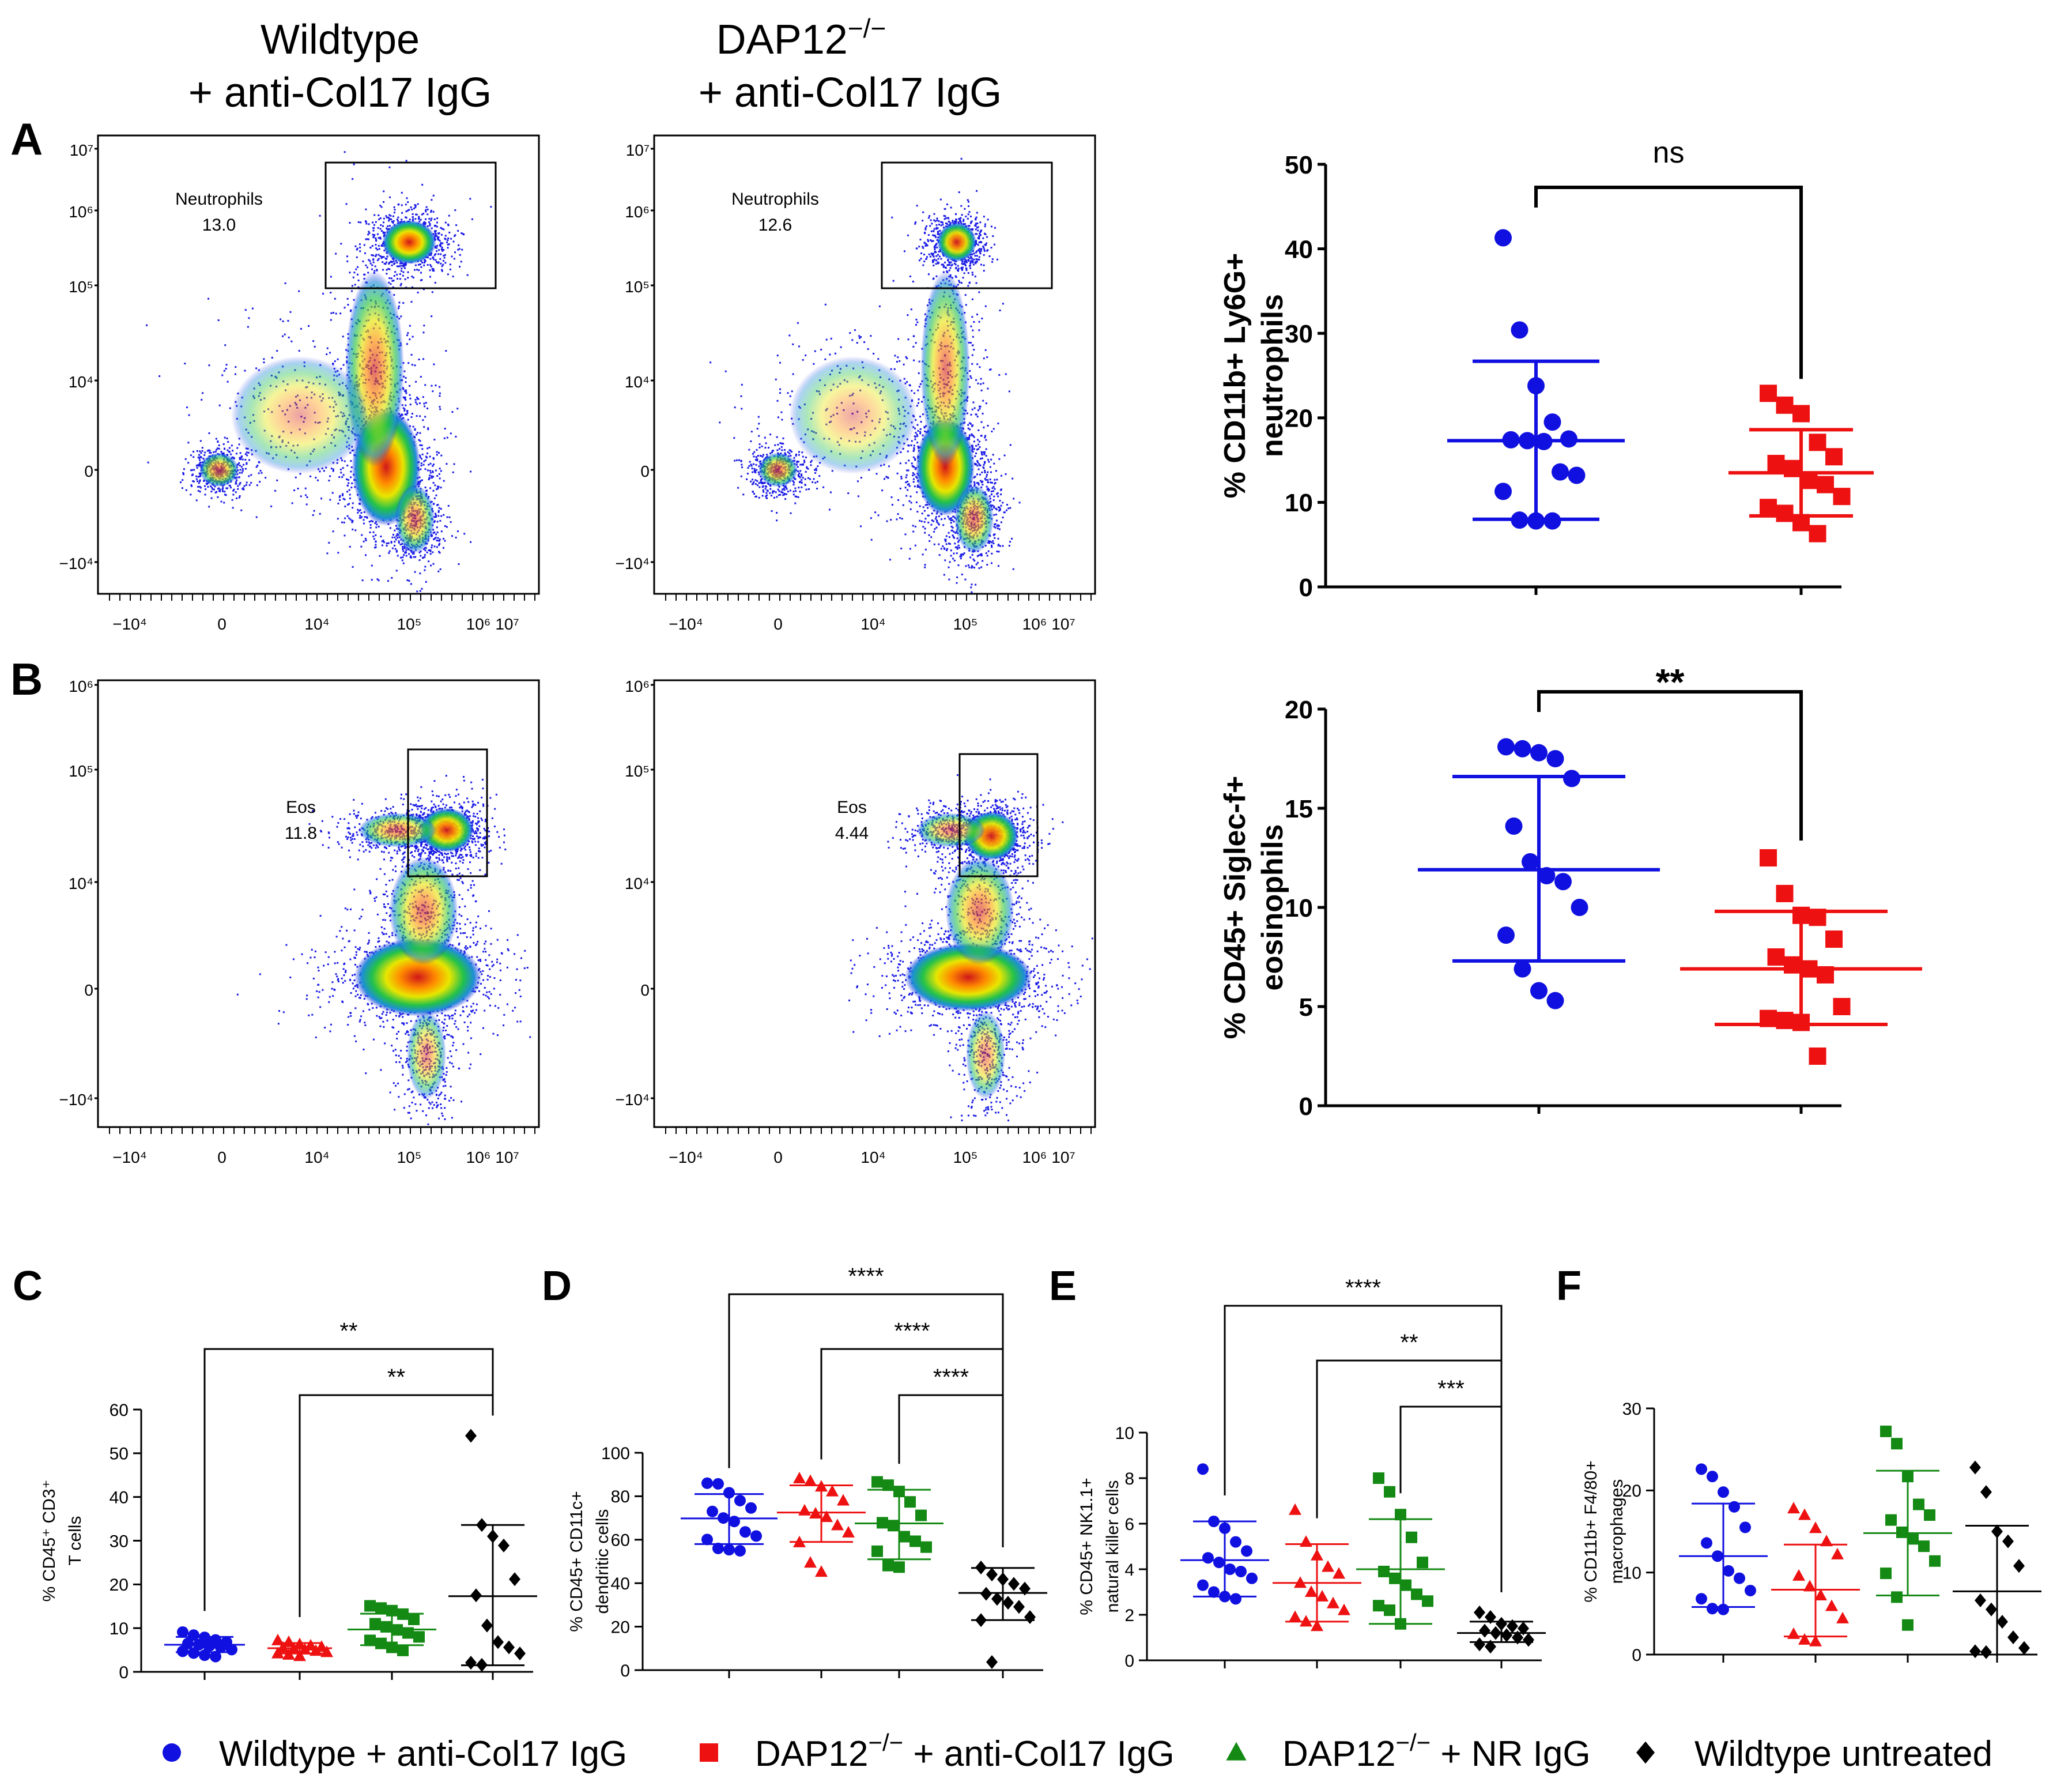 This screenshot has height=1786, width=2072. What do you see at coordinates (219, 225) in the screenshot?
I see `gate-value: 13.0` at bounding box center [219, 225].